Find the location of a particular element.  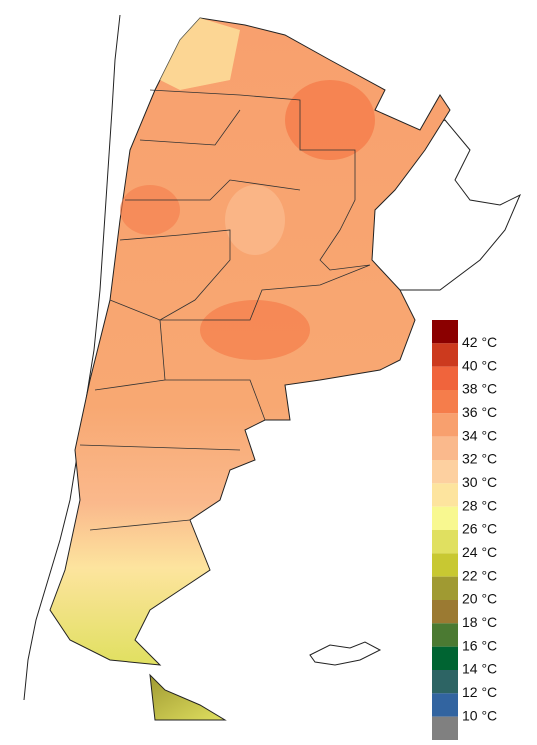

legend-label: 10 °C is located at coordinates (479, 715).